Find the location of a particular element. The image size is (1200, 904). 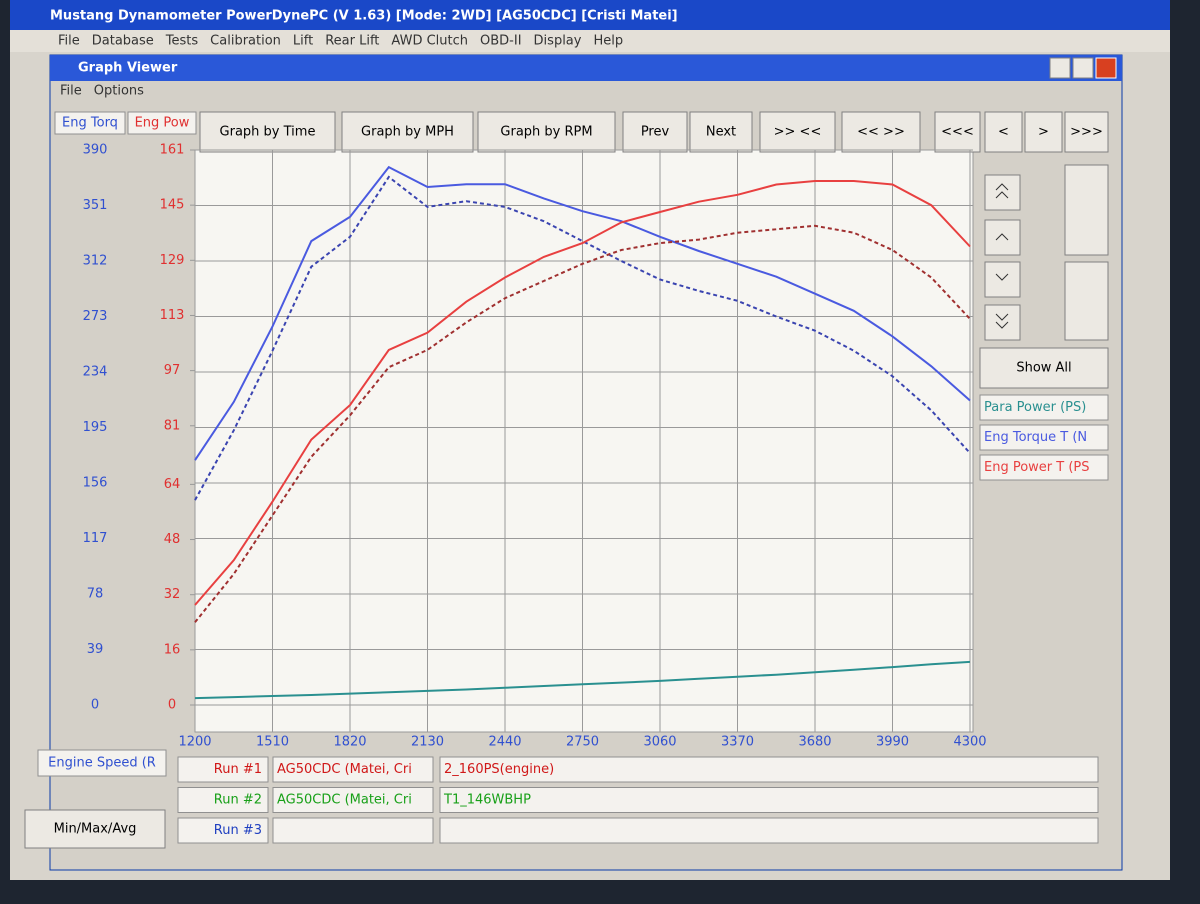

toolbar-button-label: Graph by Time is located at coordinates (268, 132).